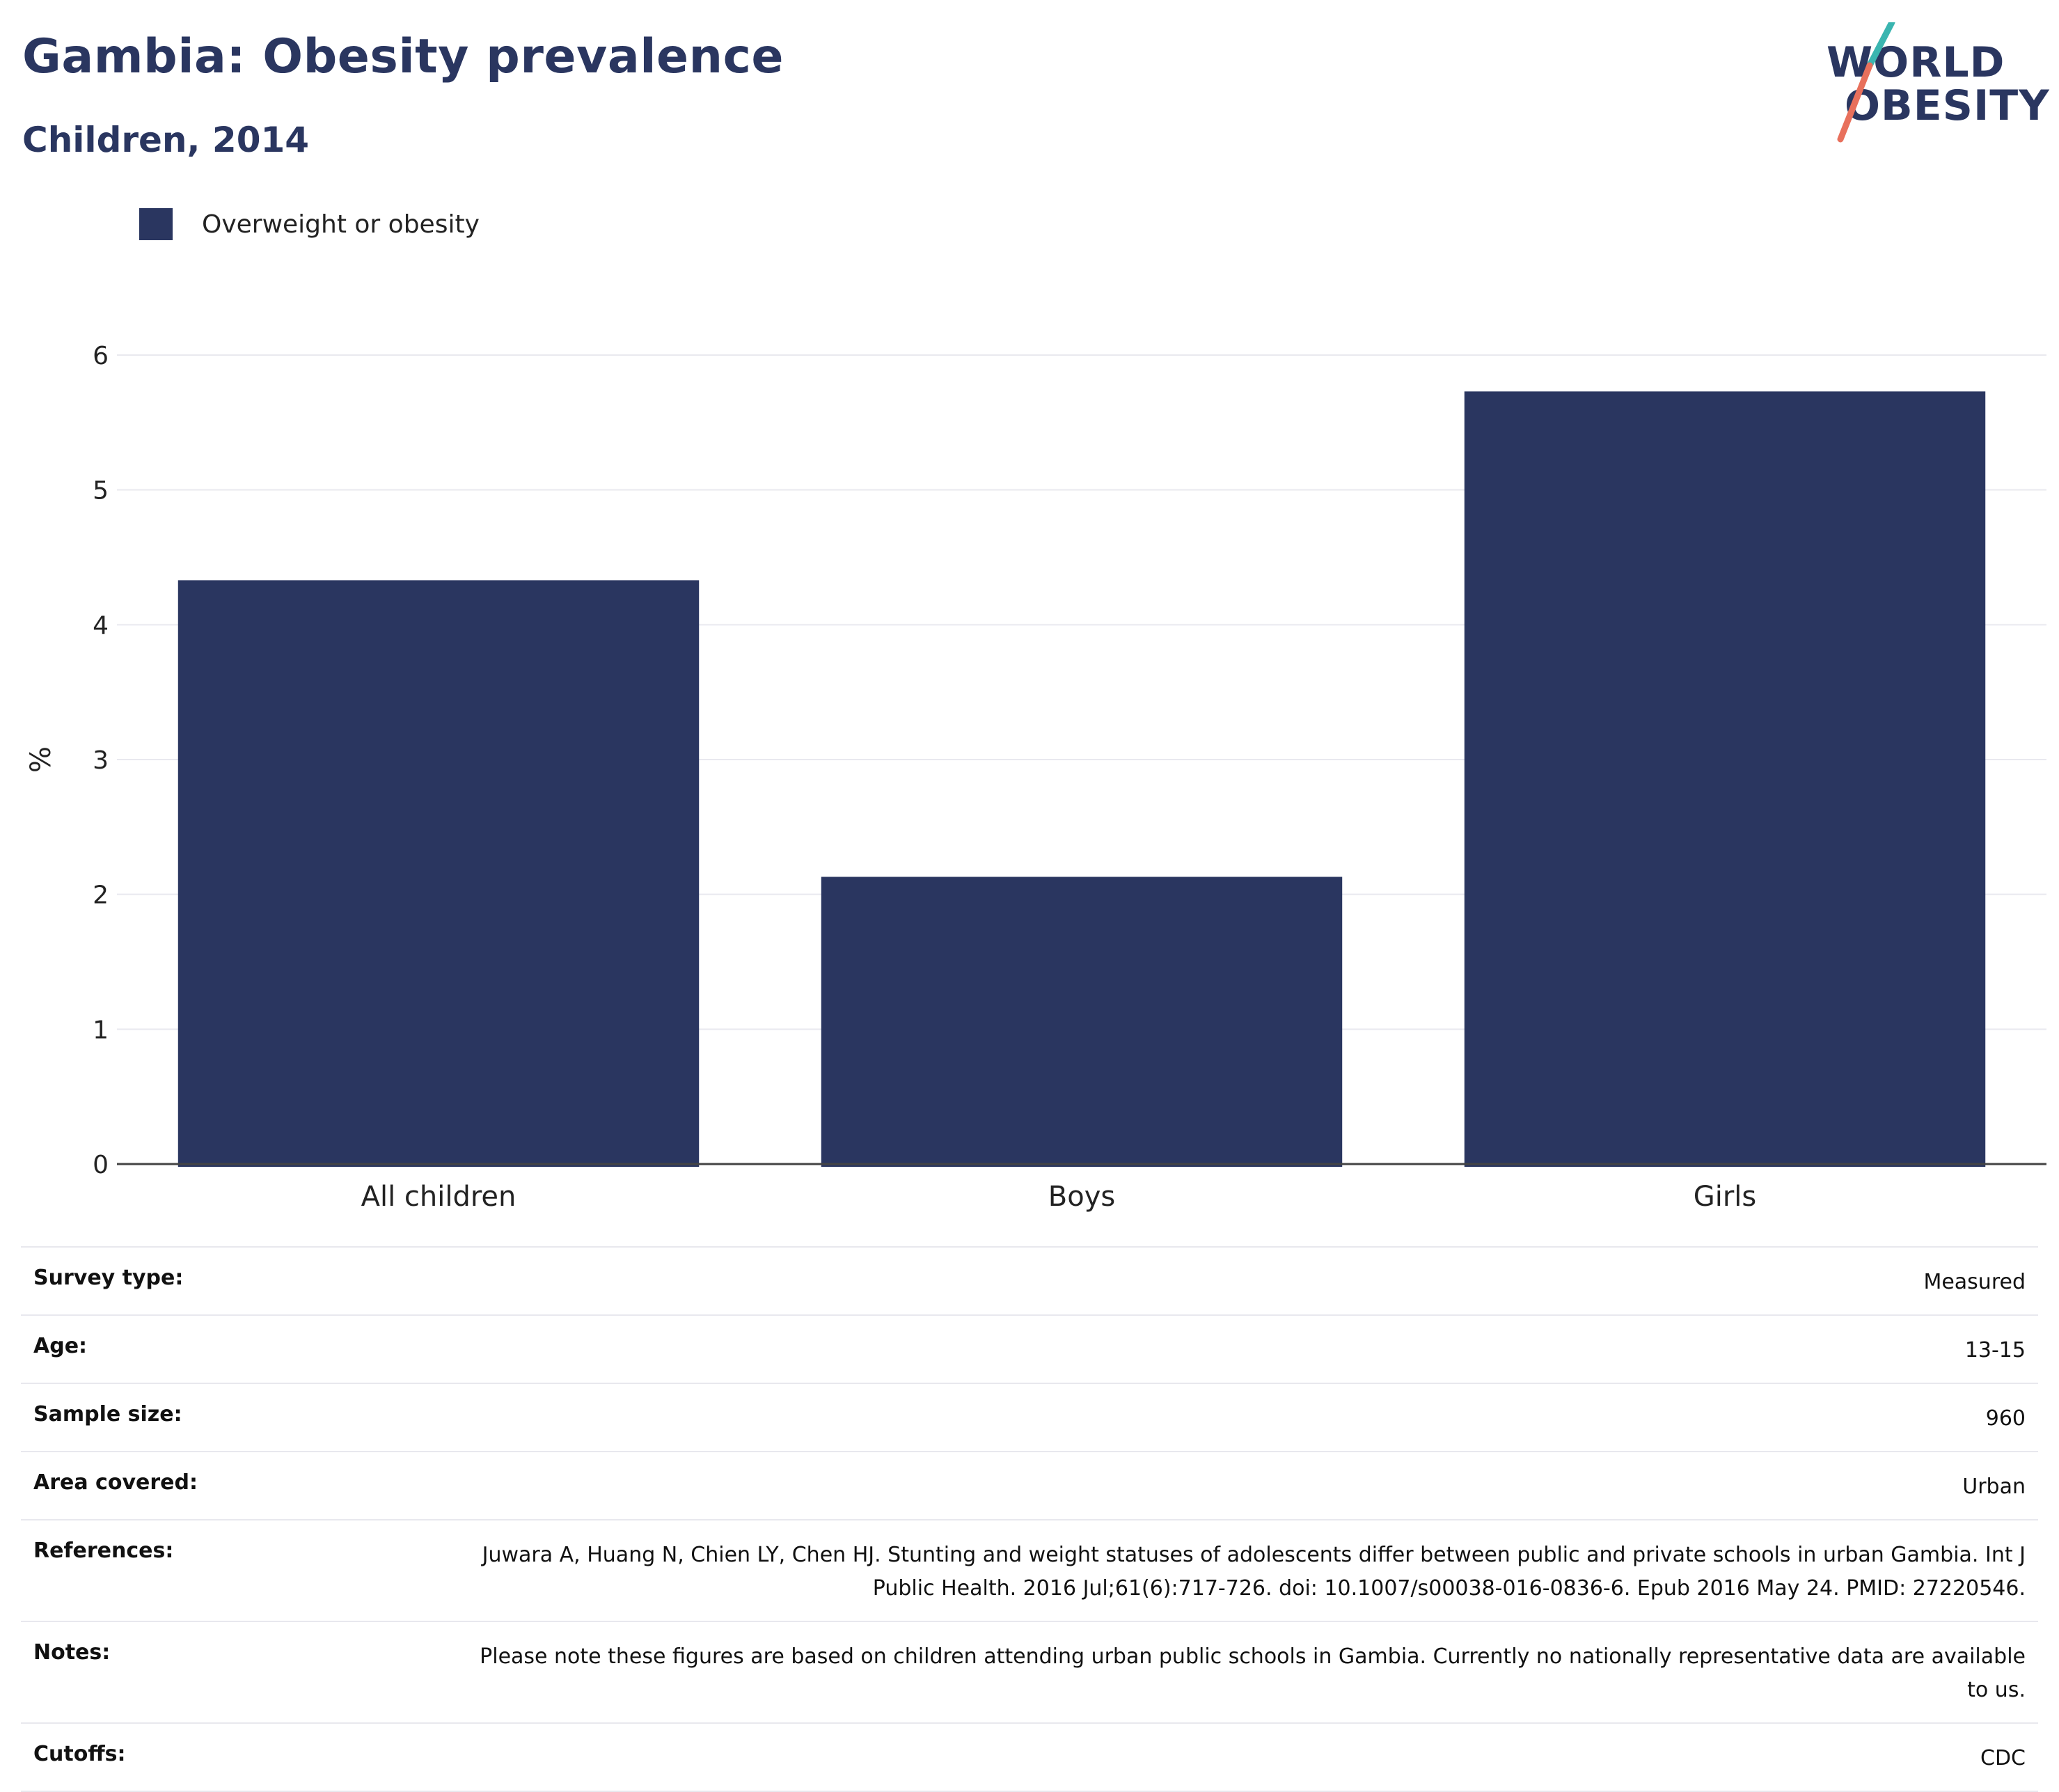 The height and width of the screenshot is (1792, 2059). Describe the element at coordinates (1994, 1487) in the screenshot. I see `info-value: Urban` at that location.